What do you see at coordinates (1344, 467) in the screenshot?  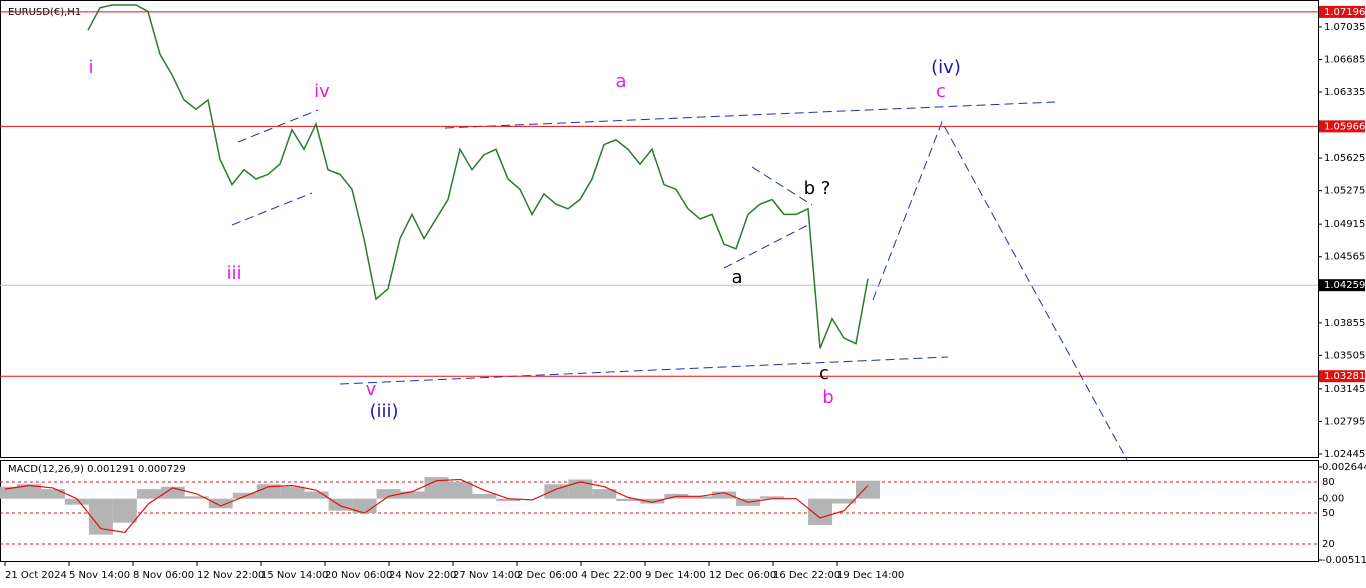 I see `macd-tick-label: 0.002644` at bounding box center [1344, 467].